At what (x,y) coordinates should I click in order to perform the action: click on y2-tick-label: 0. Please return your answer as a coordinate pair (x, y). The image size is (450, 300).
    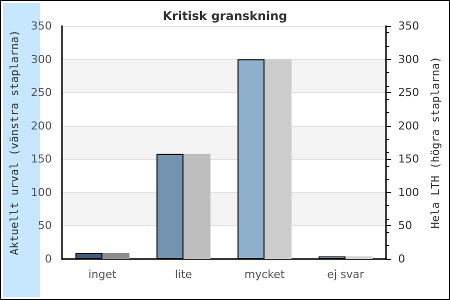
    Looking at the image, I should click on (402, 259).